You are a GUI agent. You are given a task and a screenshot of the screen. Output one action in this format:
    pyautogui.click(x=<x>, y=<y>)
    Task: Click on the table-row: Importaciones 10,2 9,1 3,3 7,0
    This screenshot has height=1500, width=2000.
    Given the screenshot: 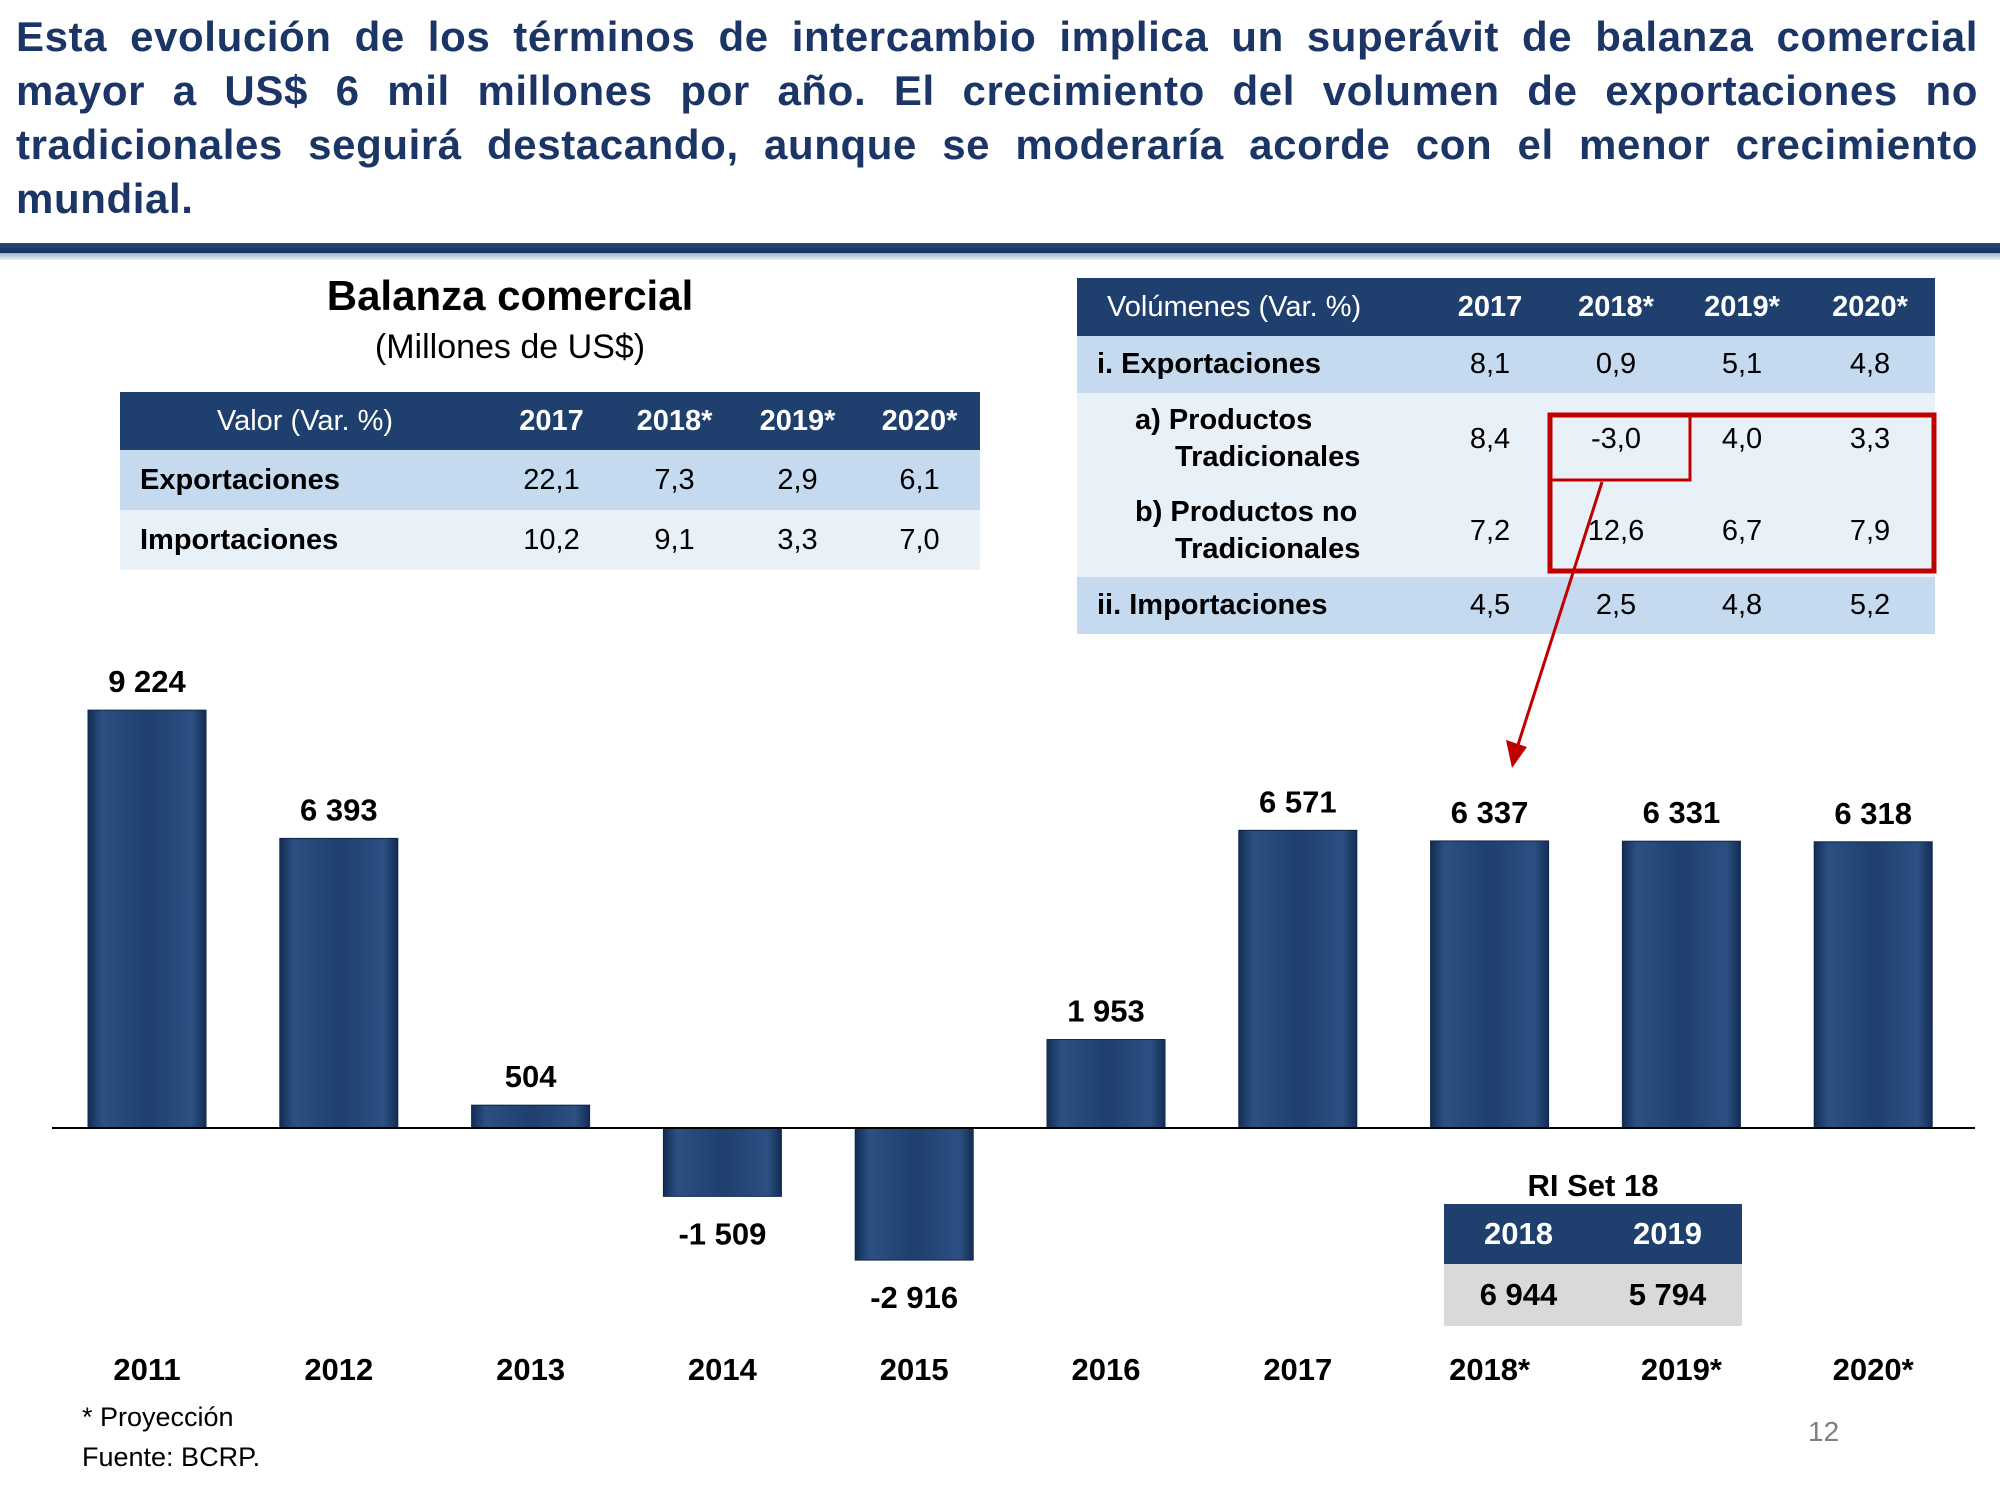 What is the action you would take?
    pyautogui.click(x=550, y=540)
    